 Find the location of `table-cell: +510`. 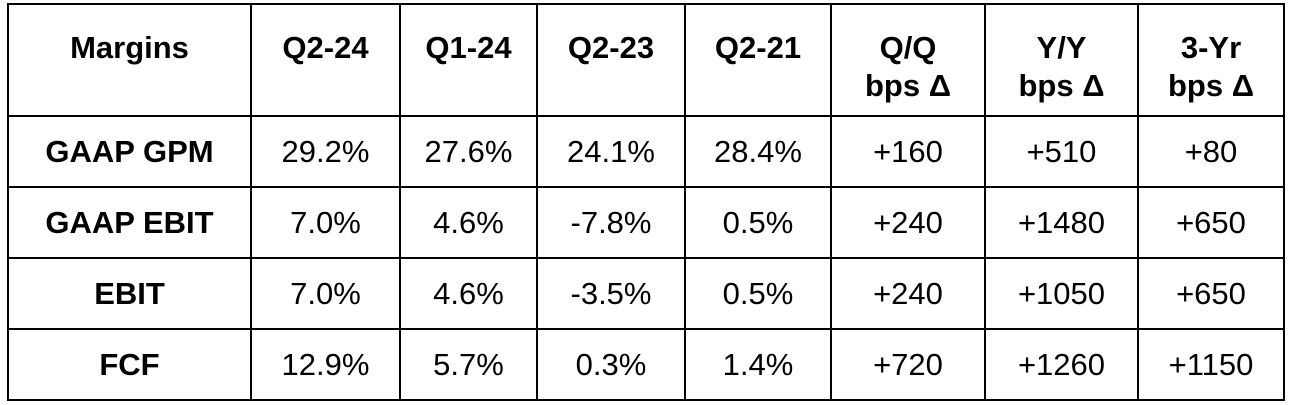

table-cell: +510 is located at coordinates (1061, 151).